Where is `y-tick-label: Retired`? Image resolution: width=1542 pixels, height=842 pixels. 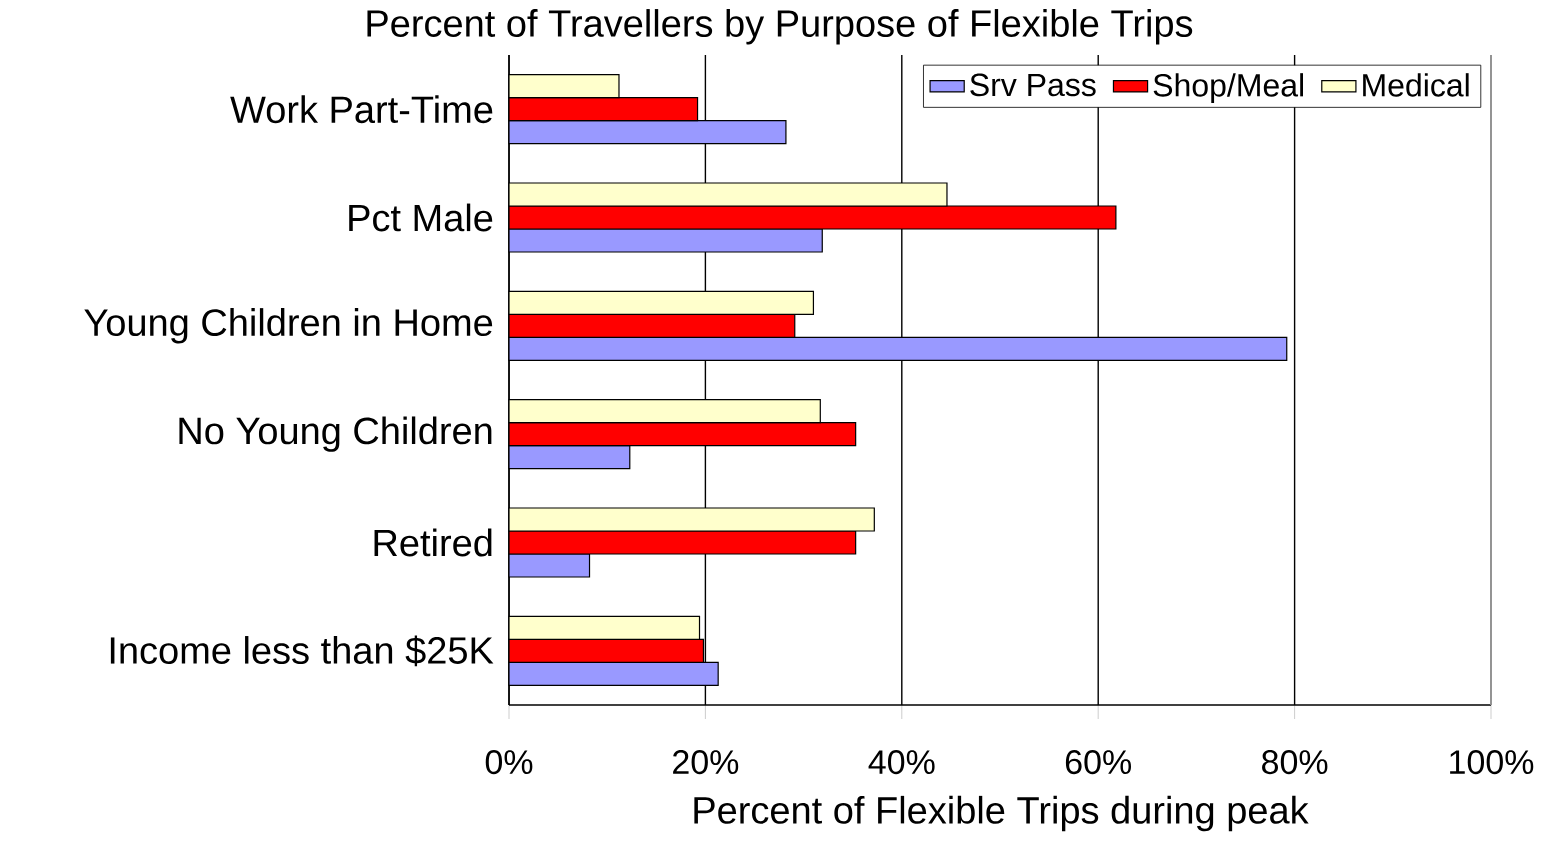
y-tick-label: Retired is located at coordinates (433, 542).